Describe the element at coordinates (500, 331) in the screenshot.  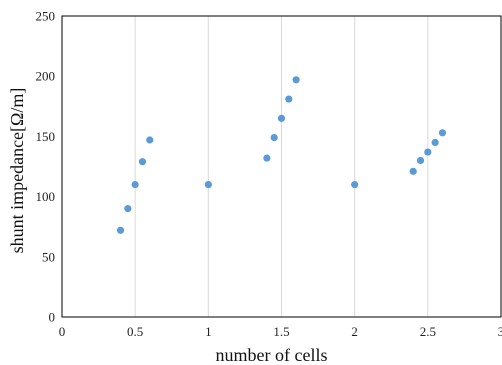
I see `x-tick-label: 3` at that location.